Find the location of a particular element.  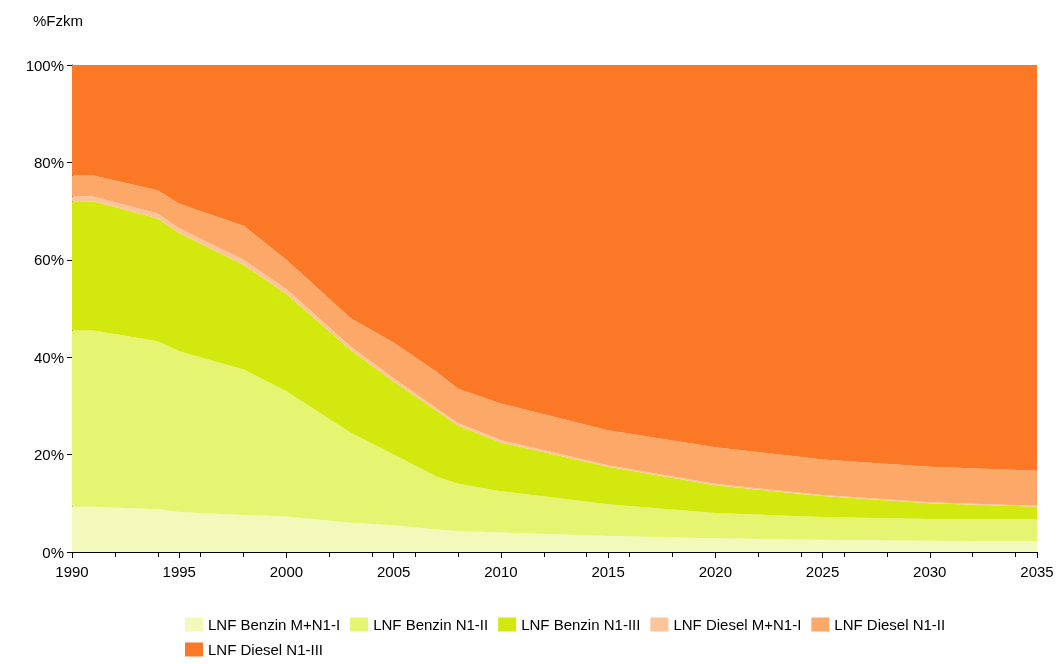

y-tick-label: 0% is located at coordinates (53, 552).